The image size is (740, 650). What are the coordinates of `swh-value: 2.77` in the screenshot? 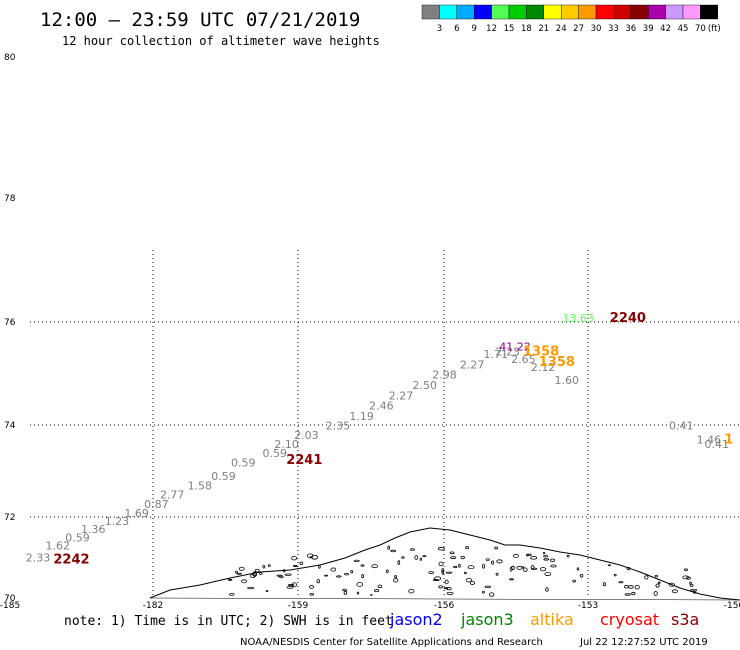 It's located at (172, 495).